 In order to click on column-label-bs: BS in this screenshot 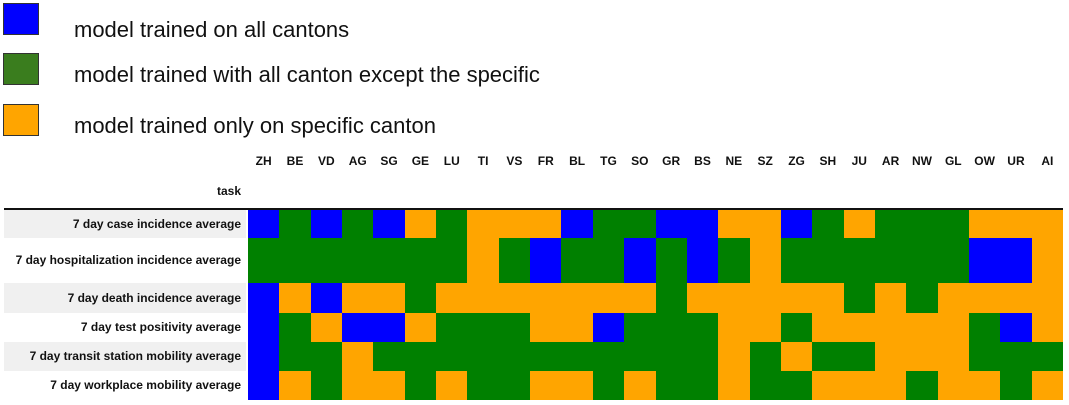, I will do `click(702, 161)`.